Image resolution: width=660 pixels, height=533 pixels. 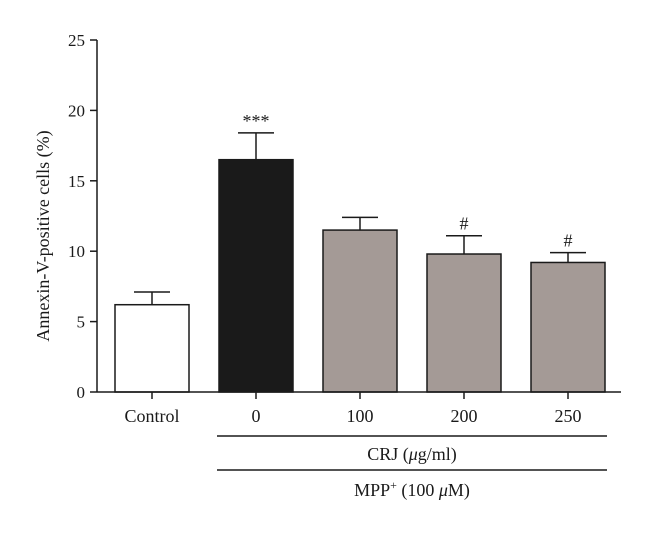 I want to click on group-label-part: CRJ (, so click(x=388, y=454).